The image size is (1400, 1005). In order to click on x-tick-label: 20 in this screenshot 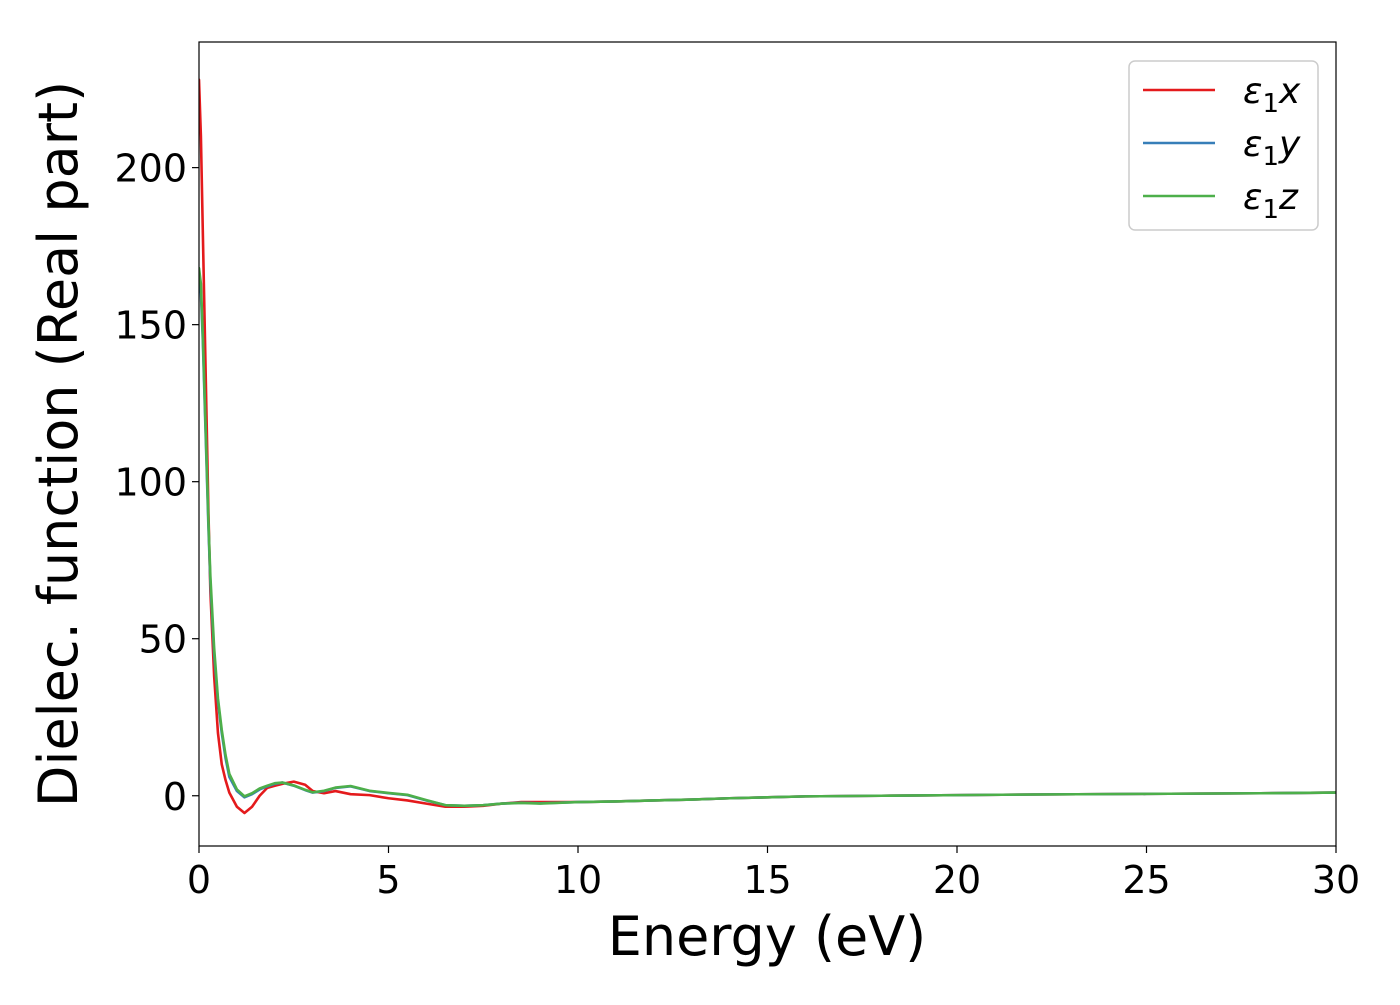, I will do `click(957, 880)`.